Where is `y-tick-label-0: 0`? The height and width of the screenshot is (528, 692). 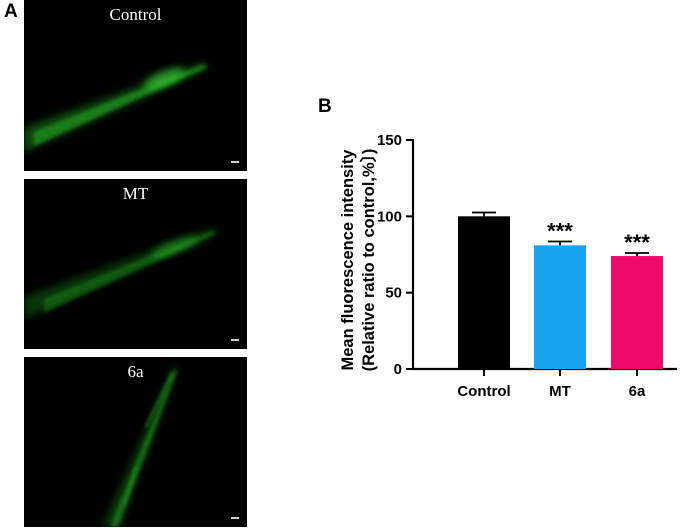
y-tick-label-0: 0 is located at coordinates (398, 369).